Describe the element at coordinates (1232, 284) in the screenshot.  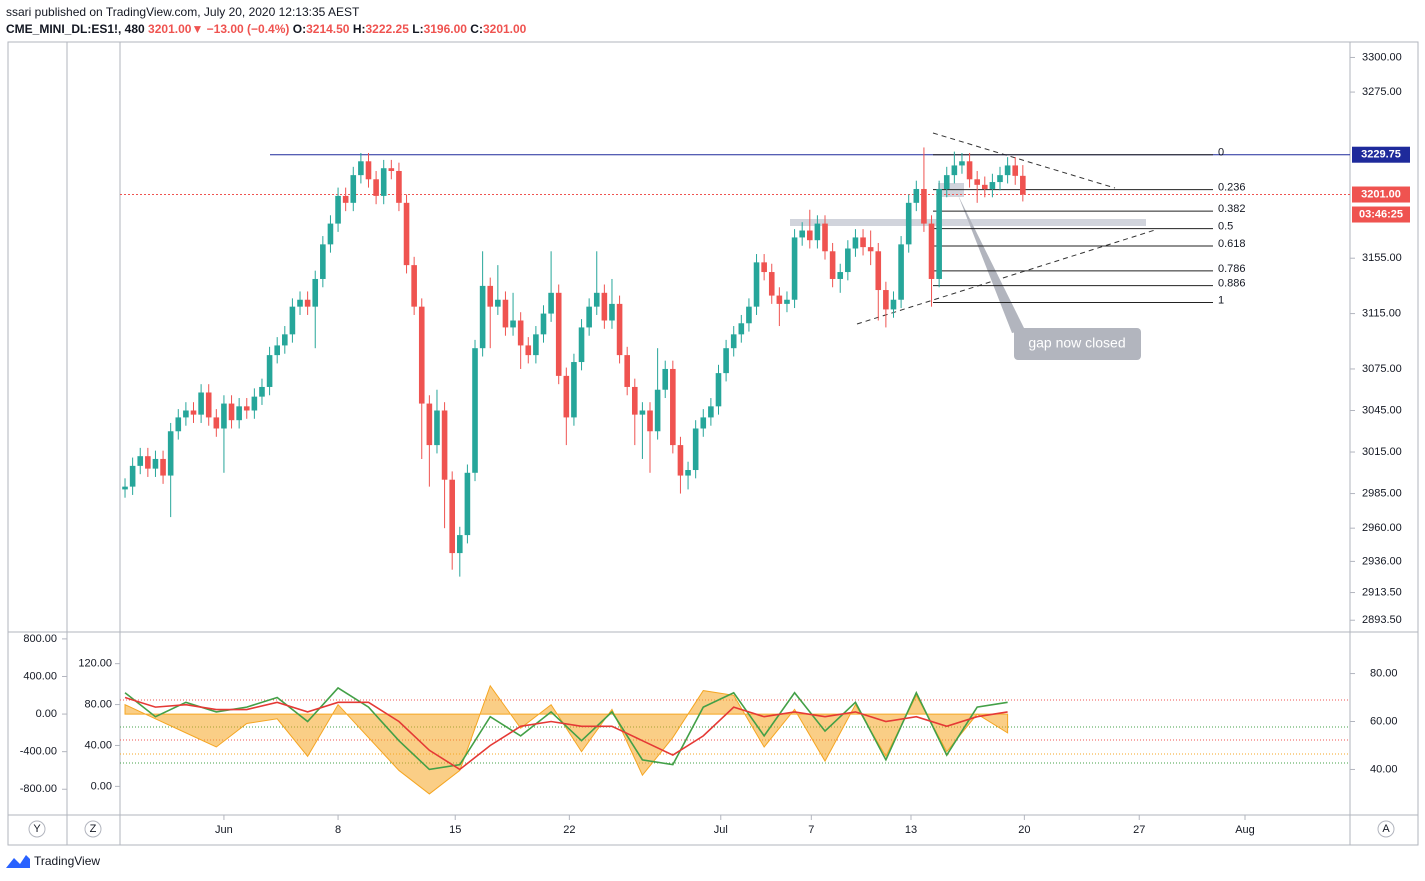
I see `fib-label: 0.886` at that location.